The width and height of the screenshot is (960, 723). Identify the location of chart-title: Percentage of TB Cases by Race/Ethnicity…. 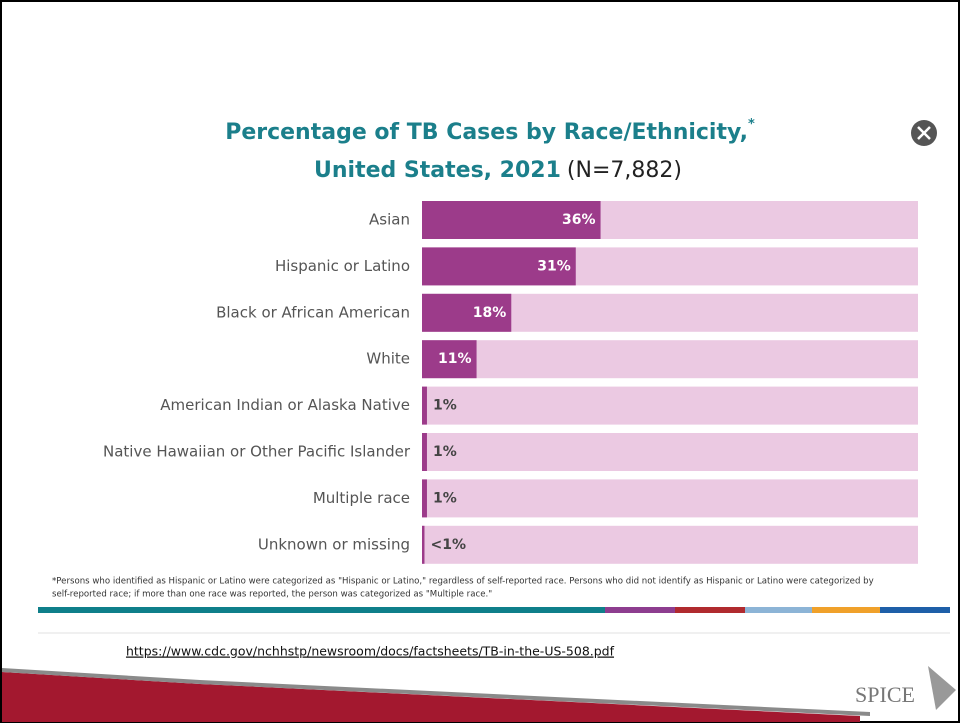
(490, 131).